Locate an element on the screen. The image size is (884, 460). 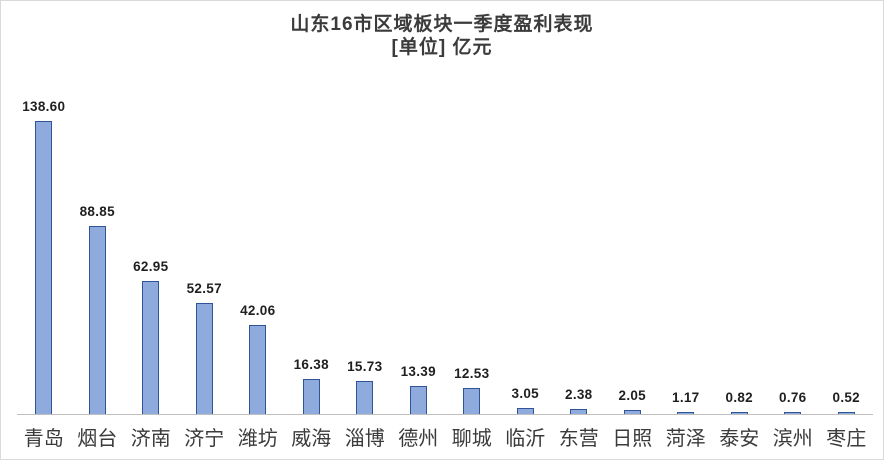
x-axis-category-label: 枣庄 is located at coordinates (846, 439).